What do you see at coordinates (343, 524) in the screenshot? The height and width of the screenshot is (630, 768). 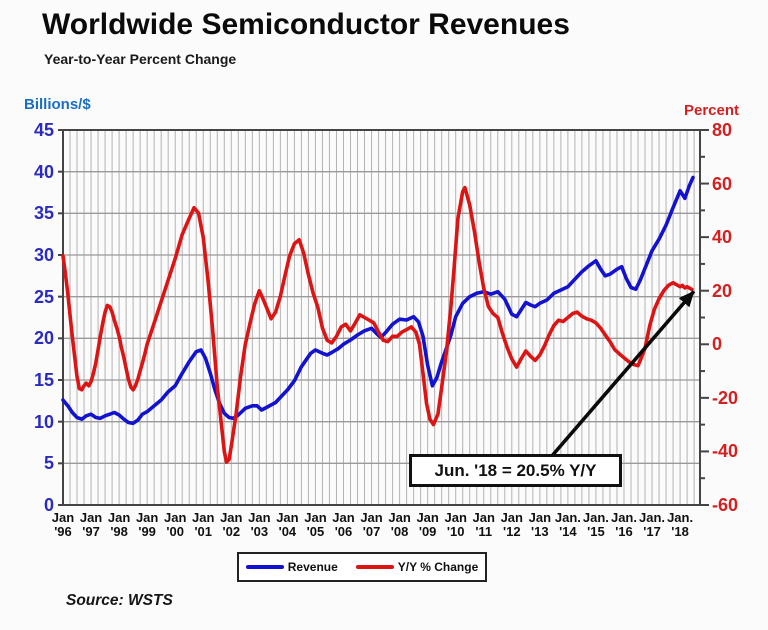 I see `x-axis-tick-06: Jan '06` at bounding box center [343, 524].